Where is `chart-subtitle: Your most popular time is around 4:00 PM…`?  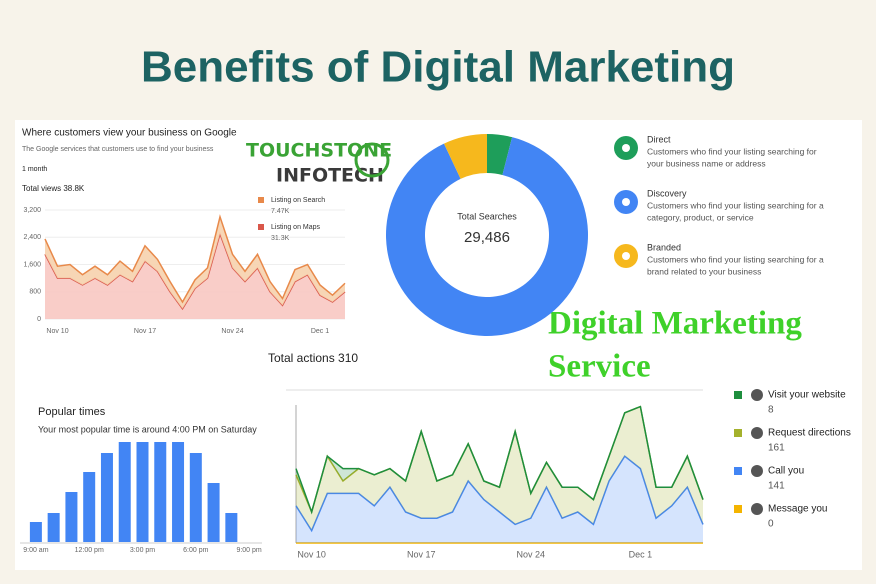
chart-subtitle: Your most popular time is around 4:00 PM… is located at coordinates (147, 429).